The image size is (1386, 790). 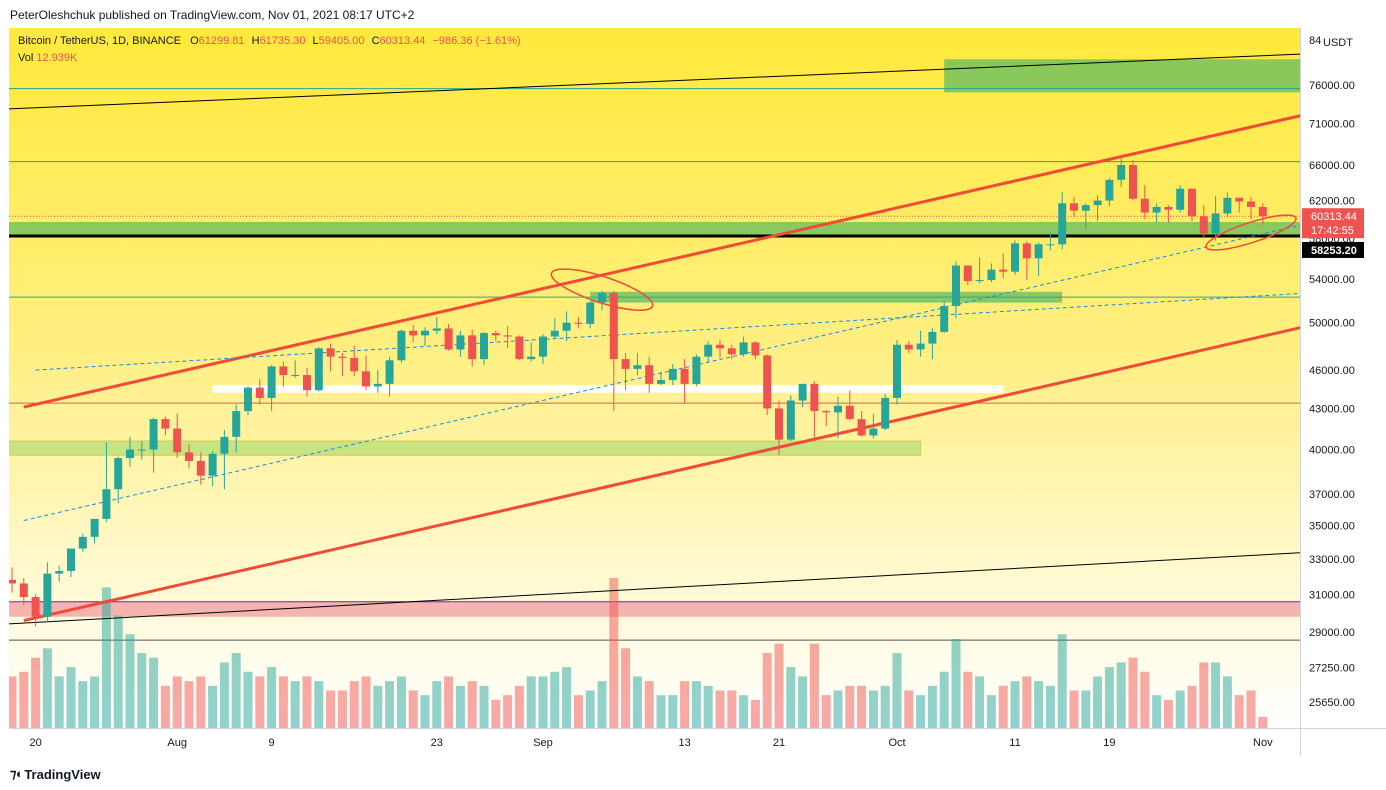 What do you see at coordinates (55, 774) in the screenshot?
I see `tradingview-logo: ⁊◖ TradingView` at bounding box center [55, 774].